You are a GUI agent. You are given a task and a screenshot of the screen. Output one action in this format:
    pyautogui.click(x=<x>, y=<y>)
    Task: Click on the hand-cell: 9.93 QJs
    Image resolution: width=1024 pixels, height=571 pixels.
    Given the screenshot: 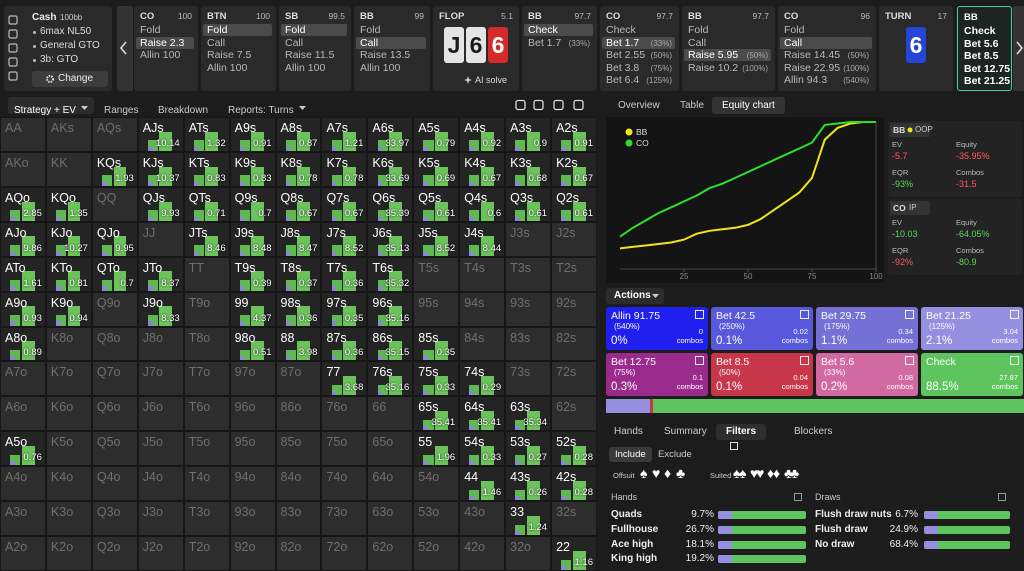 What is the action you would take?
    pyautogui.click(x=160, y=204)
    